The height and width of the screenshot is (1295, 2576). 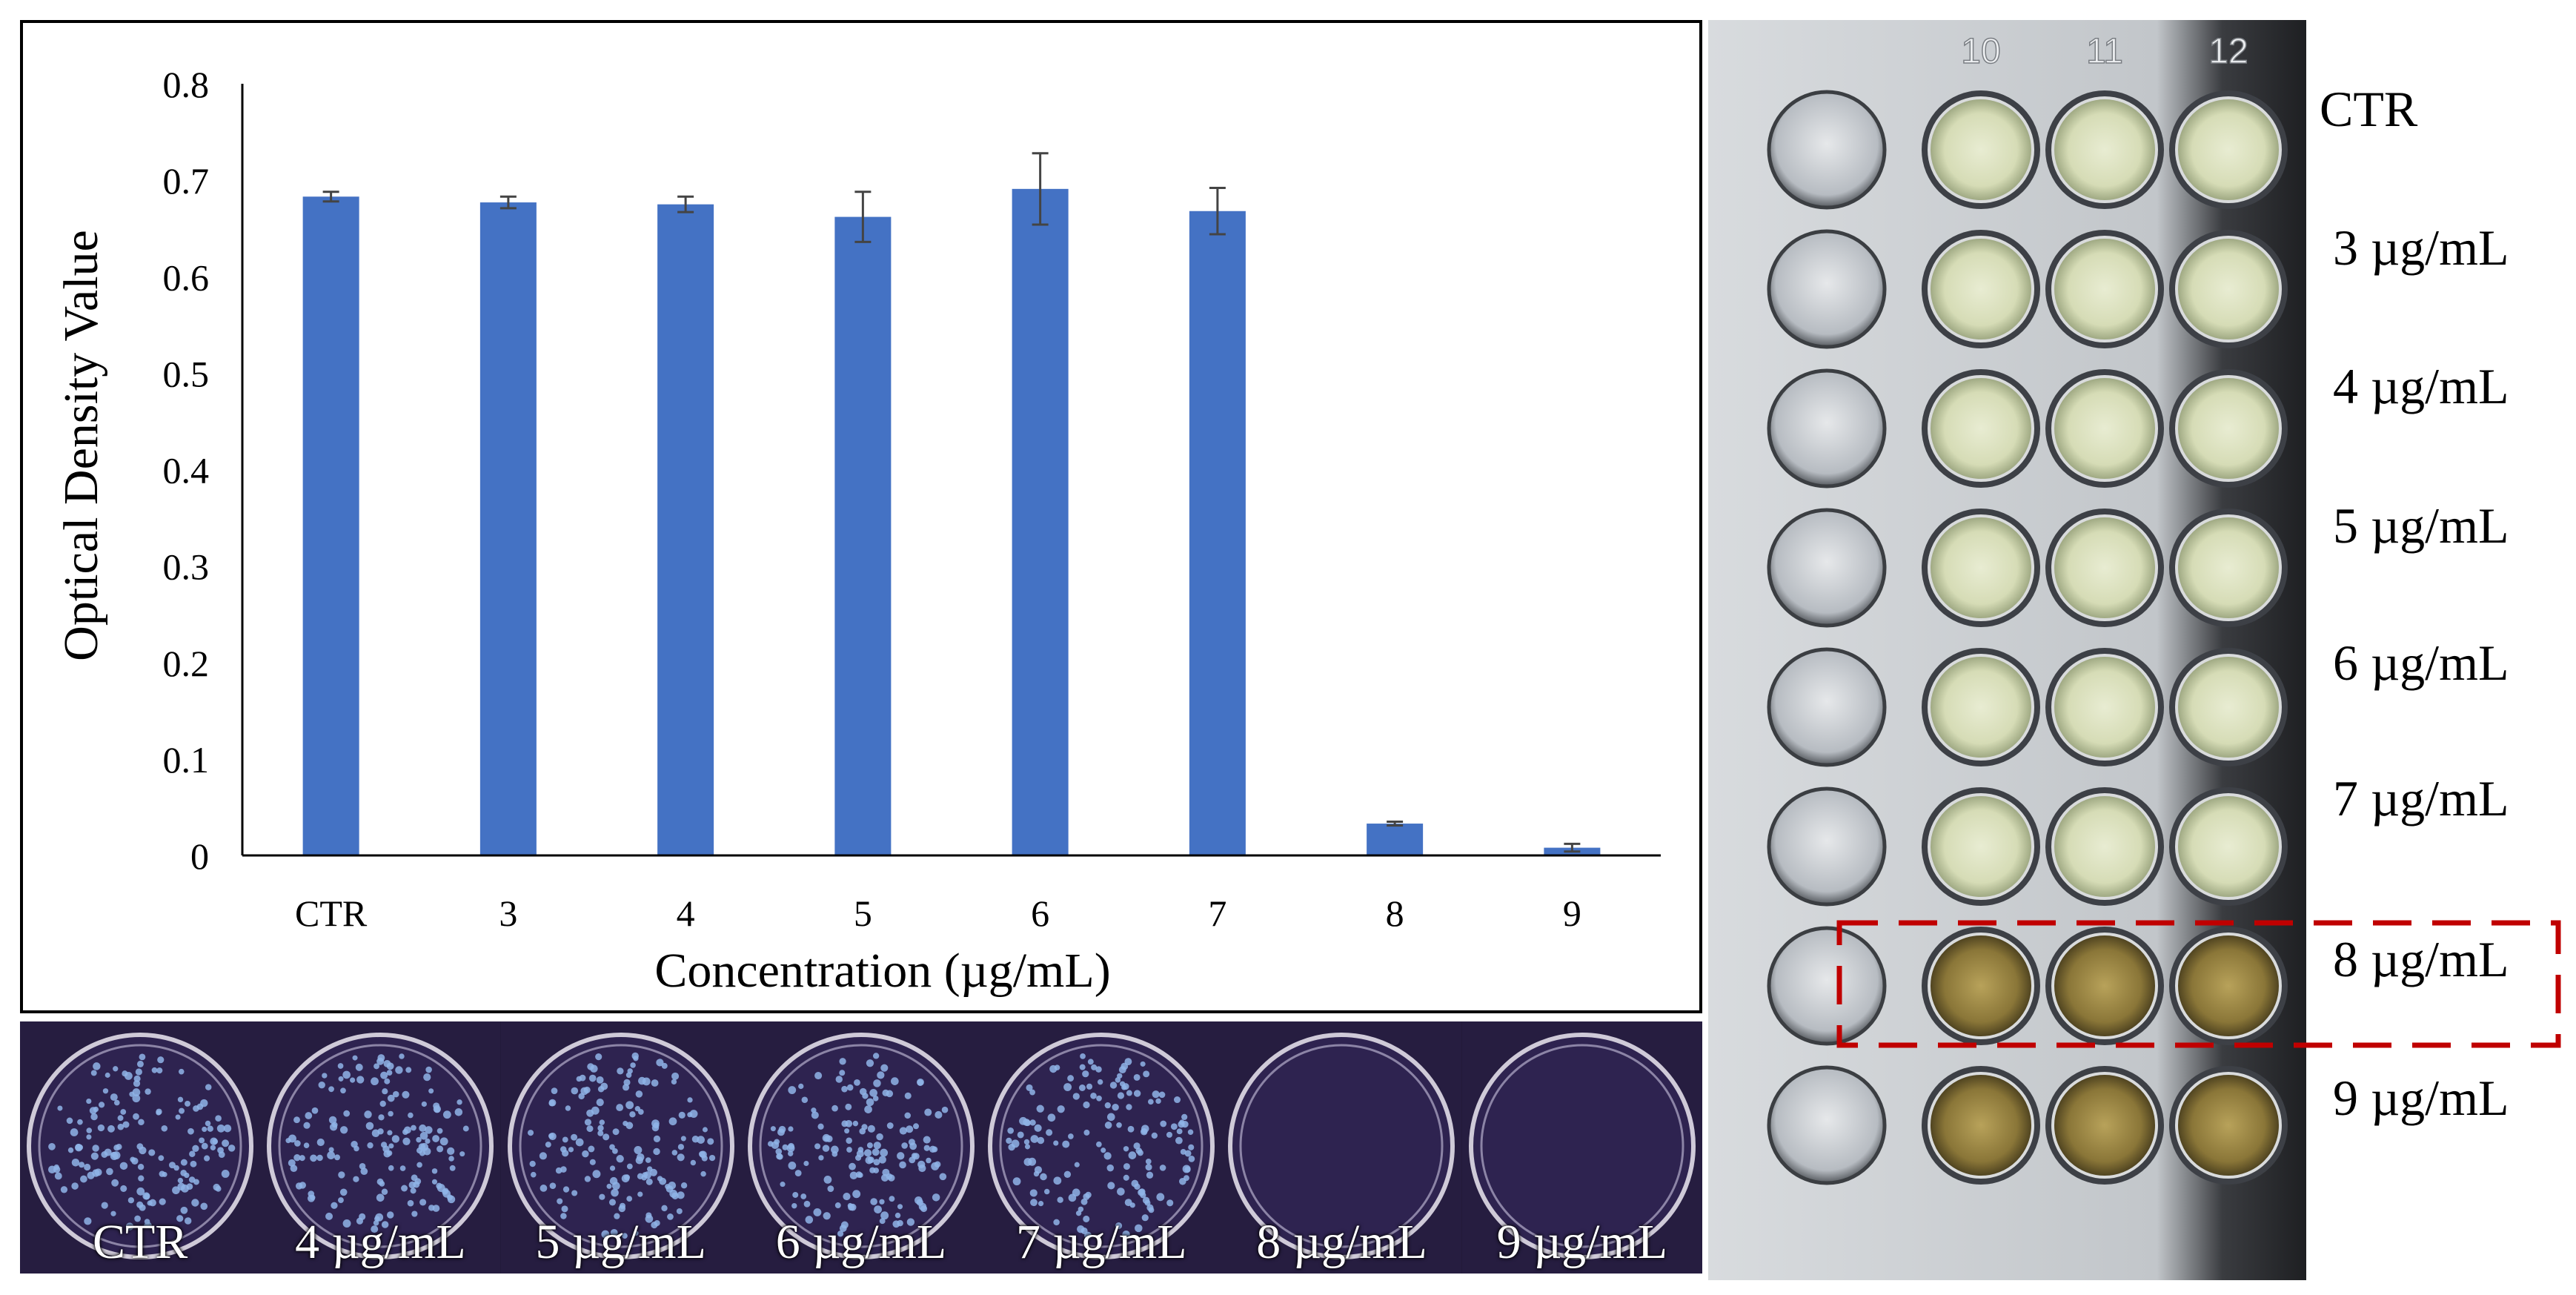 I want to click on y-tick-label: 0, so click(x=200, y=856).